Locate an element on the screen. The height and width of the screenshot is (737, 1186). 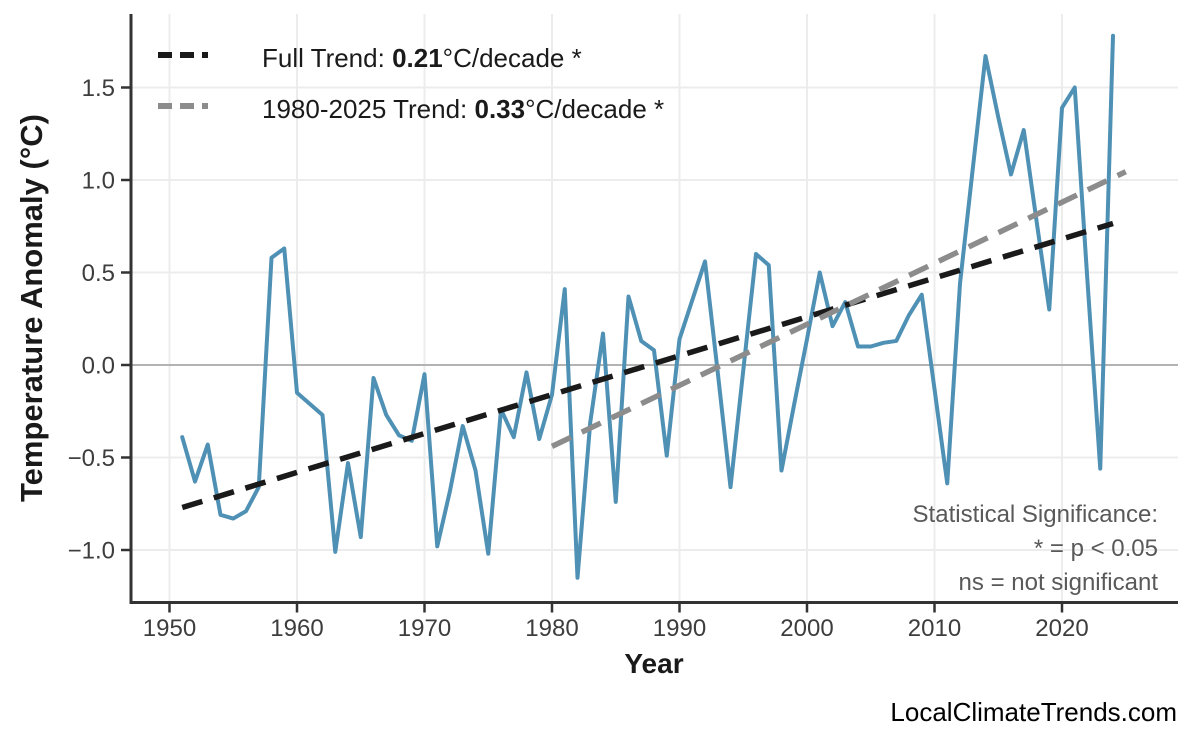
y-tick-label: 1.0 is located at coordinates (98, 181).